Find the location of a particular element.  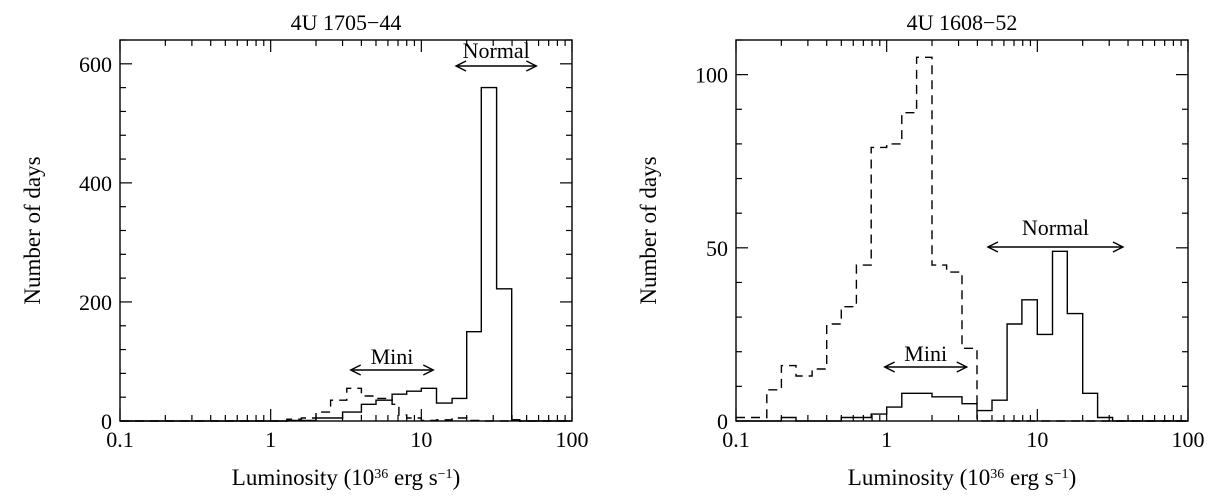

y-tick-label: 100 is located at coordinates (711, 75).